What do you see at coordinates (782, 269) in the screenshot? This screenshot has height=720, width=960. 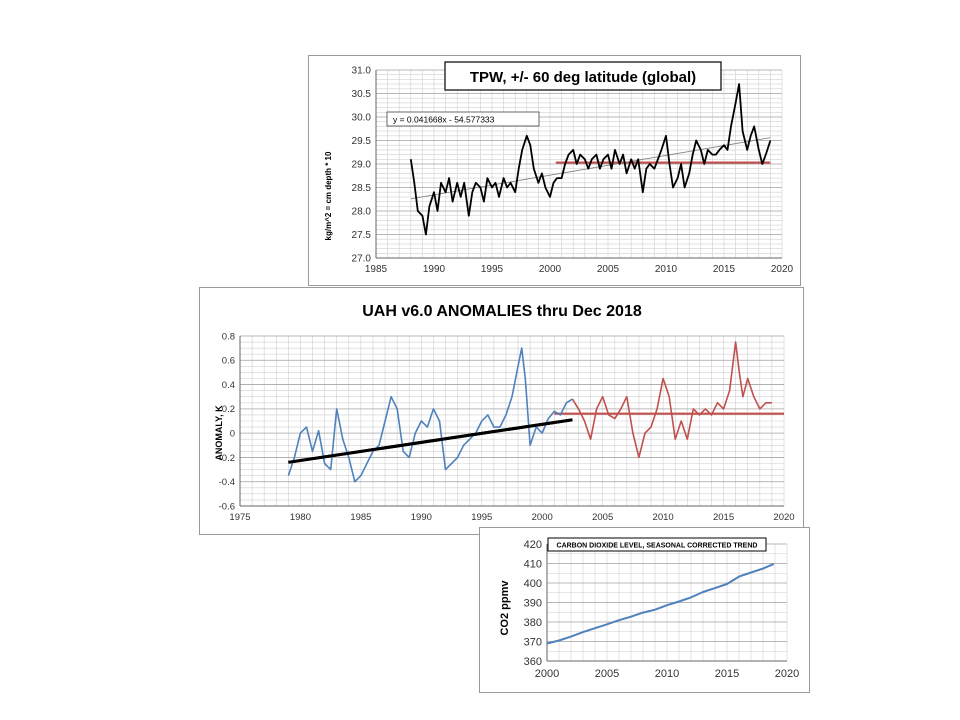 I see `tpw-x-tick-label: 2020` at bounding box center [782, 269].